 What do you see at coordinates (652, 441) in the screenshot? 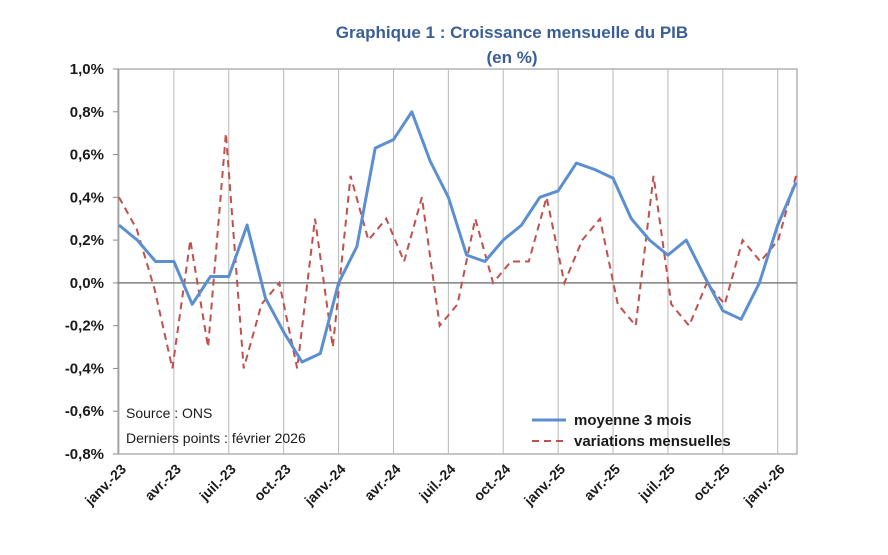
I see `legend-label-variations-mensuelles: variations mensuelles` at bounding box center [652, 441].